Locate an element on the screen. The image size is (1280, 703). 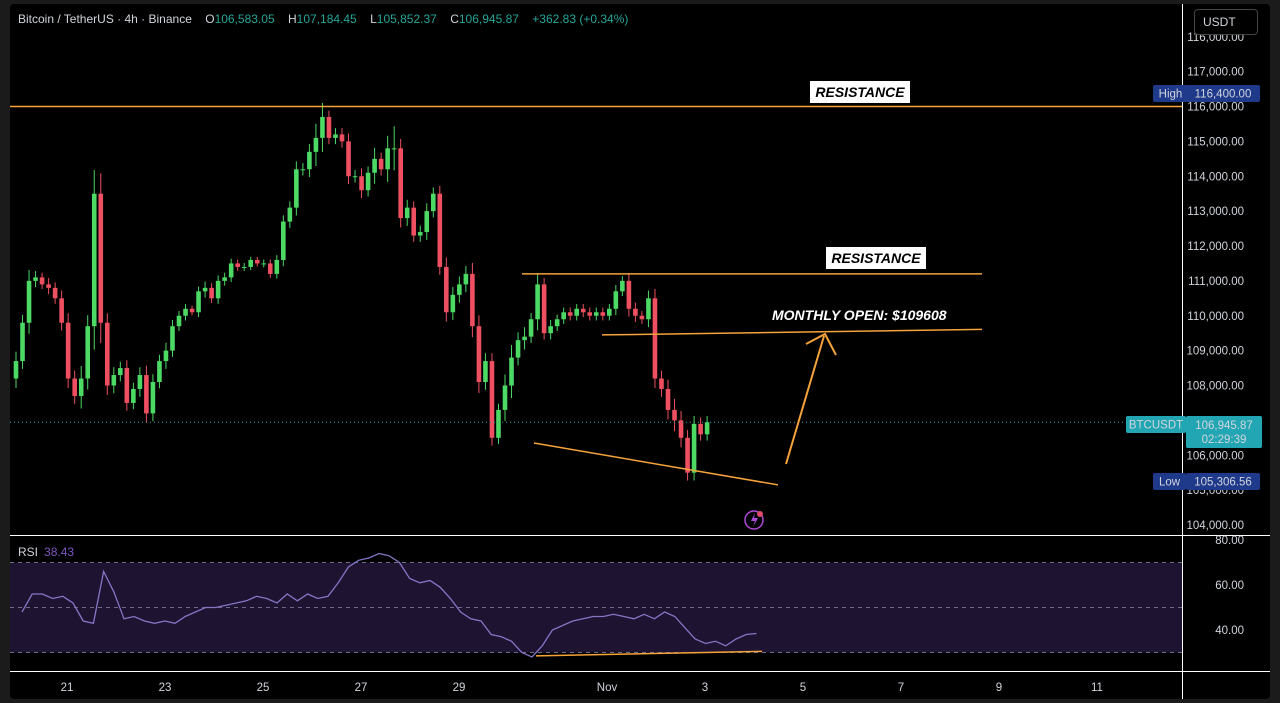
rsi-trendline is located at coordinates (649, 653).